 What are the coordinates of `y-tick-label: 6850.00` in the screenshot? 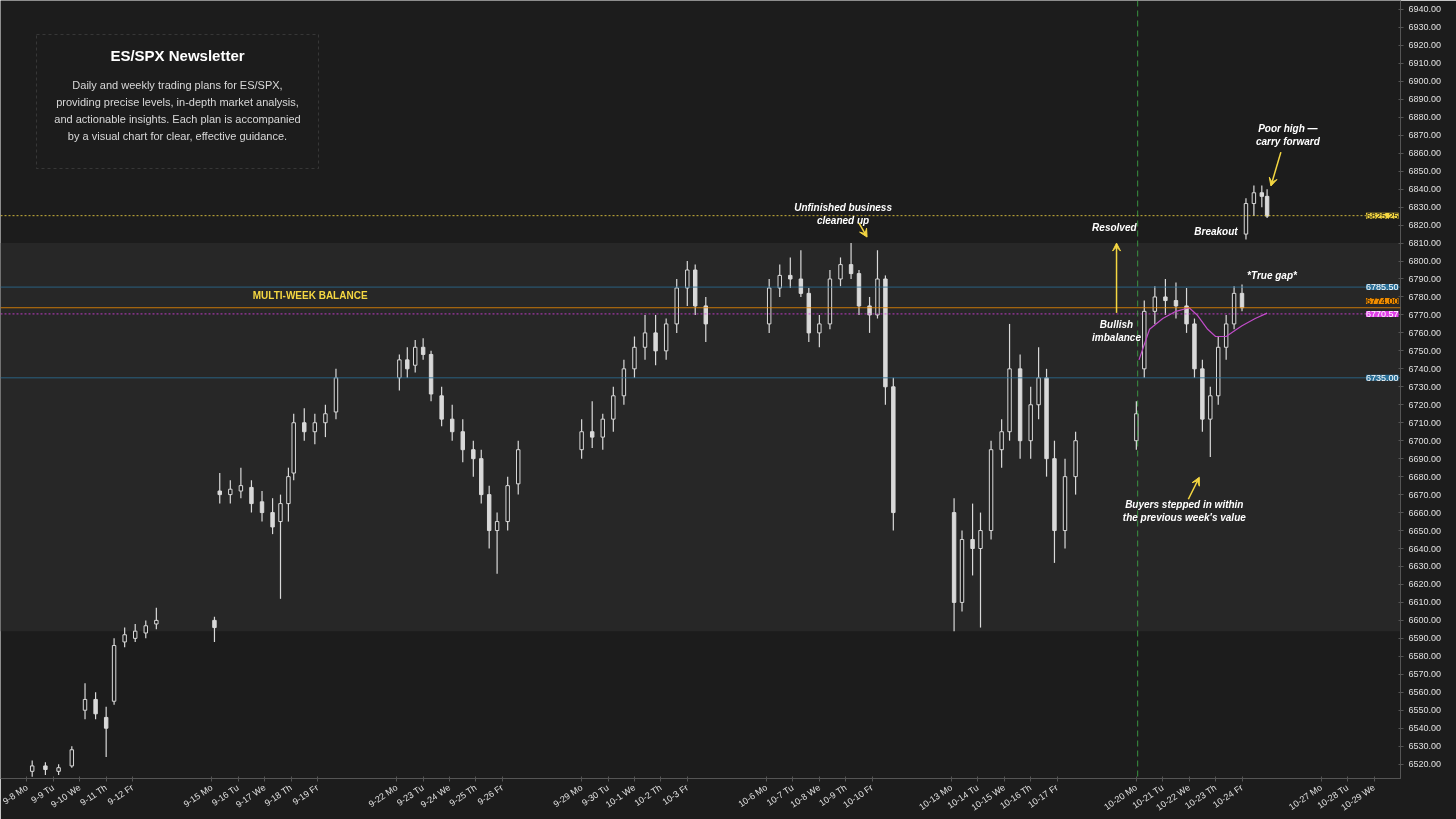 It's located at (1425, 171).